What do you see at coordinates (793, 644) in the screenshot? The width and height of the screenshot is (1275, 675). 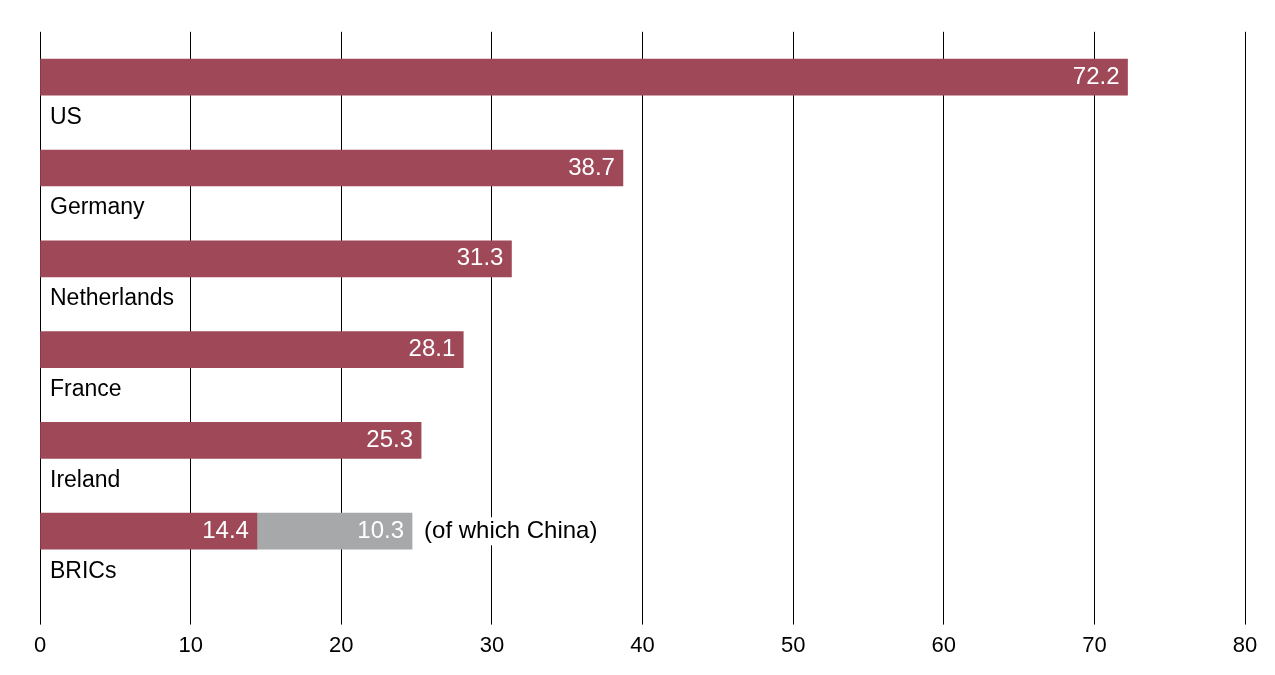 I see `x-tick-label: 50` at bounding box center [793, 644].